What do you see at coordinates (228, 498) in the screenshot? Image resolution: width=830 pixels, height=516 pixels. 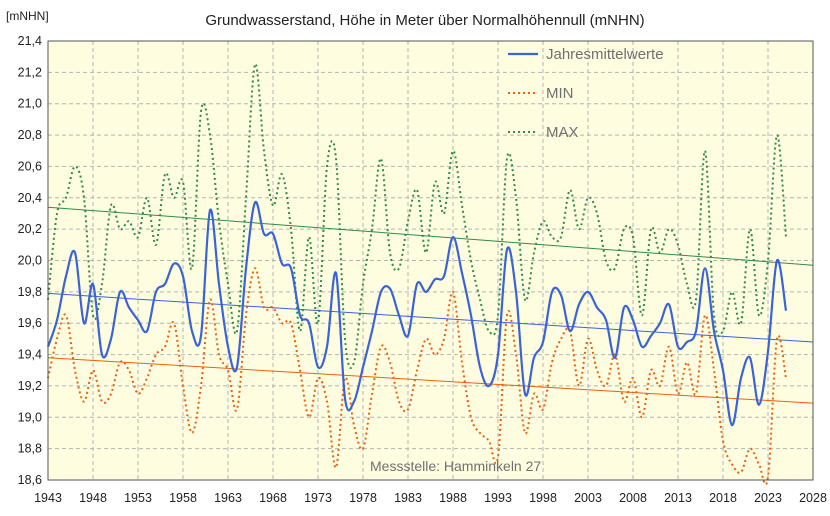 I see `x-tick-label: 1963` at bounding box center [228, 498].